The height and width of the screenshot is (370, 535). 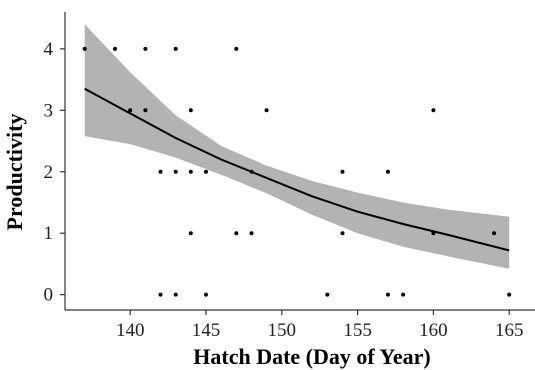 I want to click on y-tick-label: 4, so click(x=49, y=49).